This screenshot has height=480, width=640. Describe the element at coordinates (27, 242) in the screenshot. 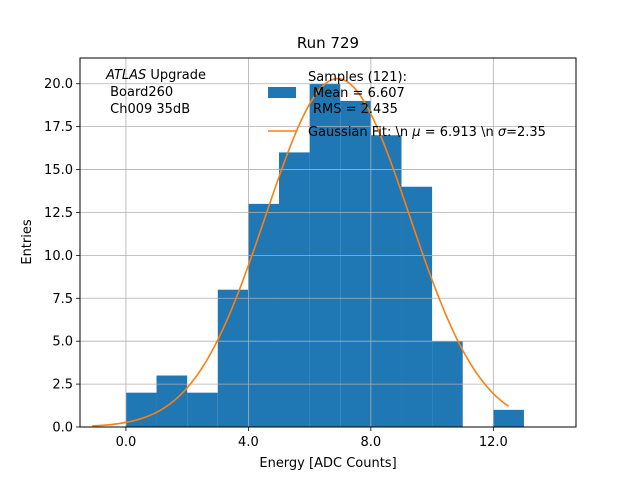

I see `y-axis-label: Entries` at that location.